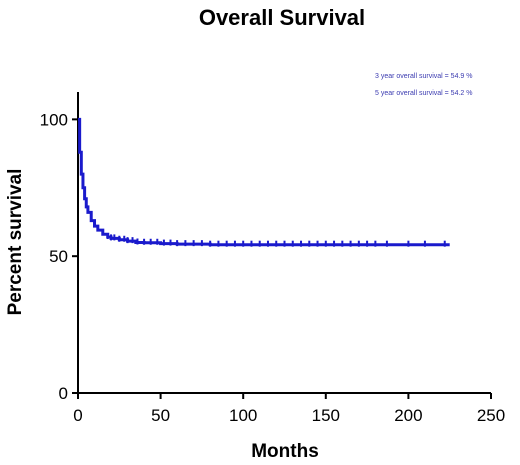 Image resolution: width=520 pixels, height=465 pixels. What do you see at coordinates (276, 240) in the screenshot?
I see `censor-marks` at bounding box center [276, 240].